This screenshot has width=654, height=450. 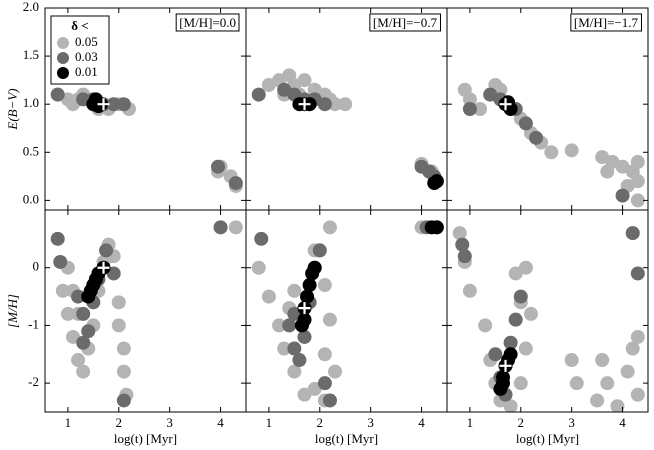 I want to click on x-axis-label: log(t) [Myr], so click(x=145, y=438).